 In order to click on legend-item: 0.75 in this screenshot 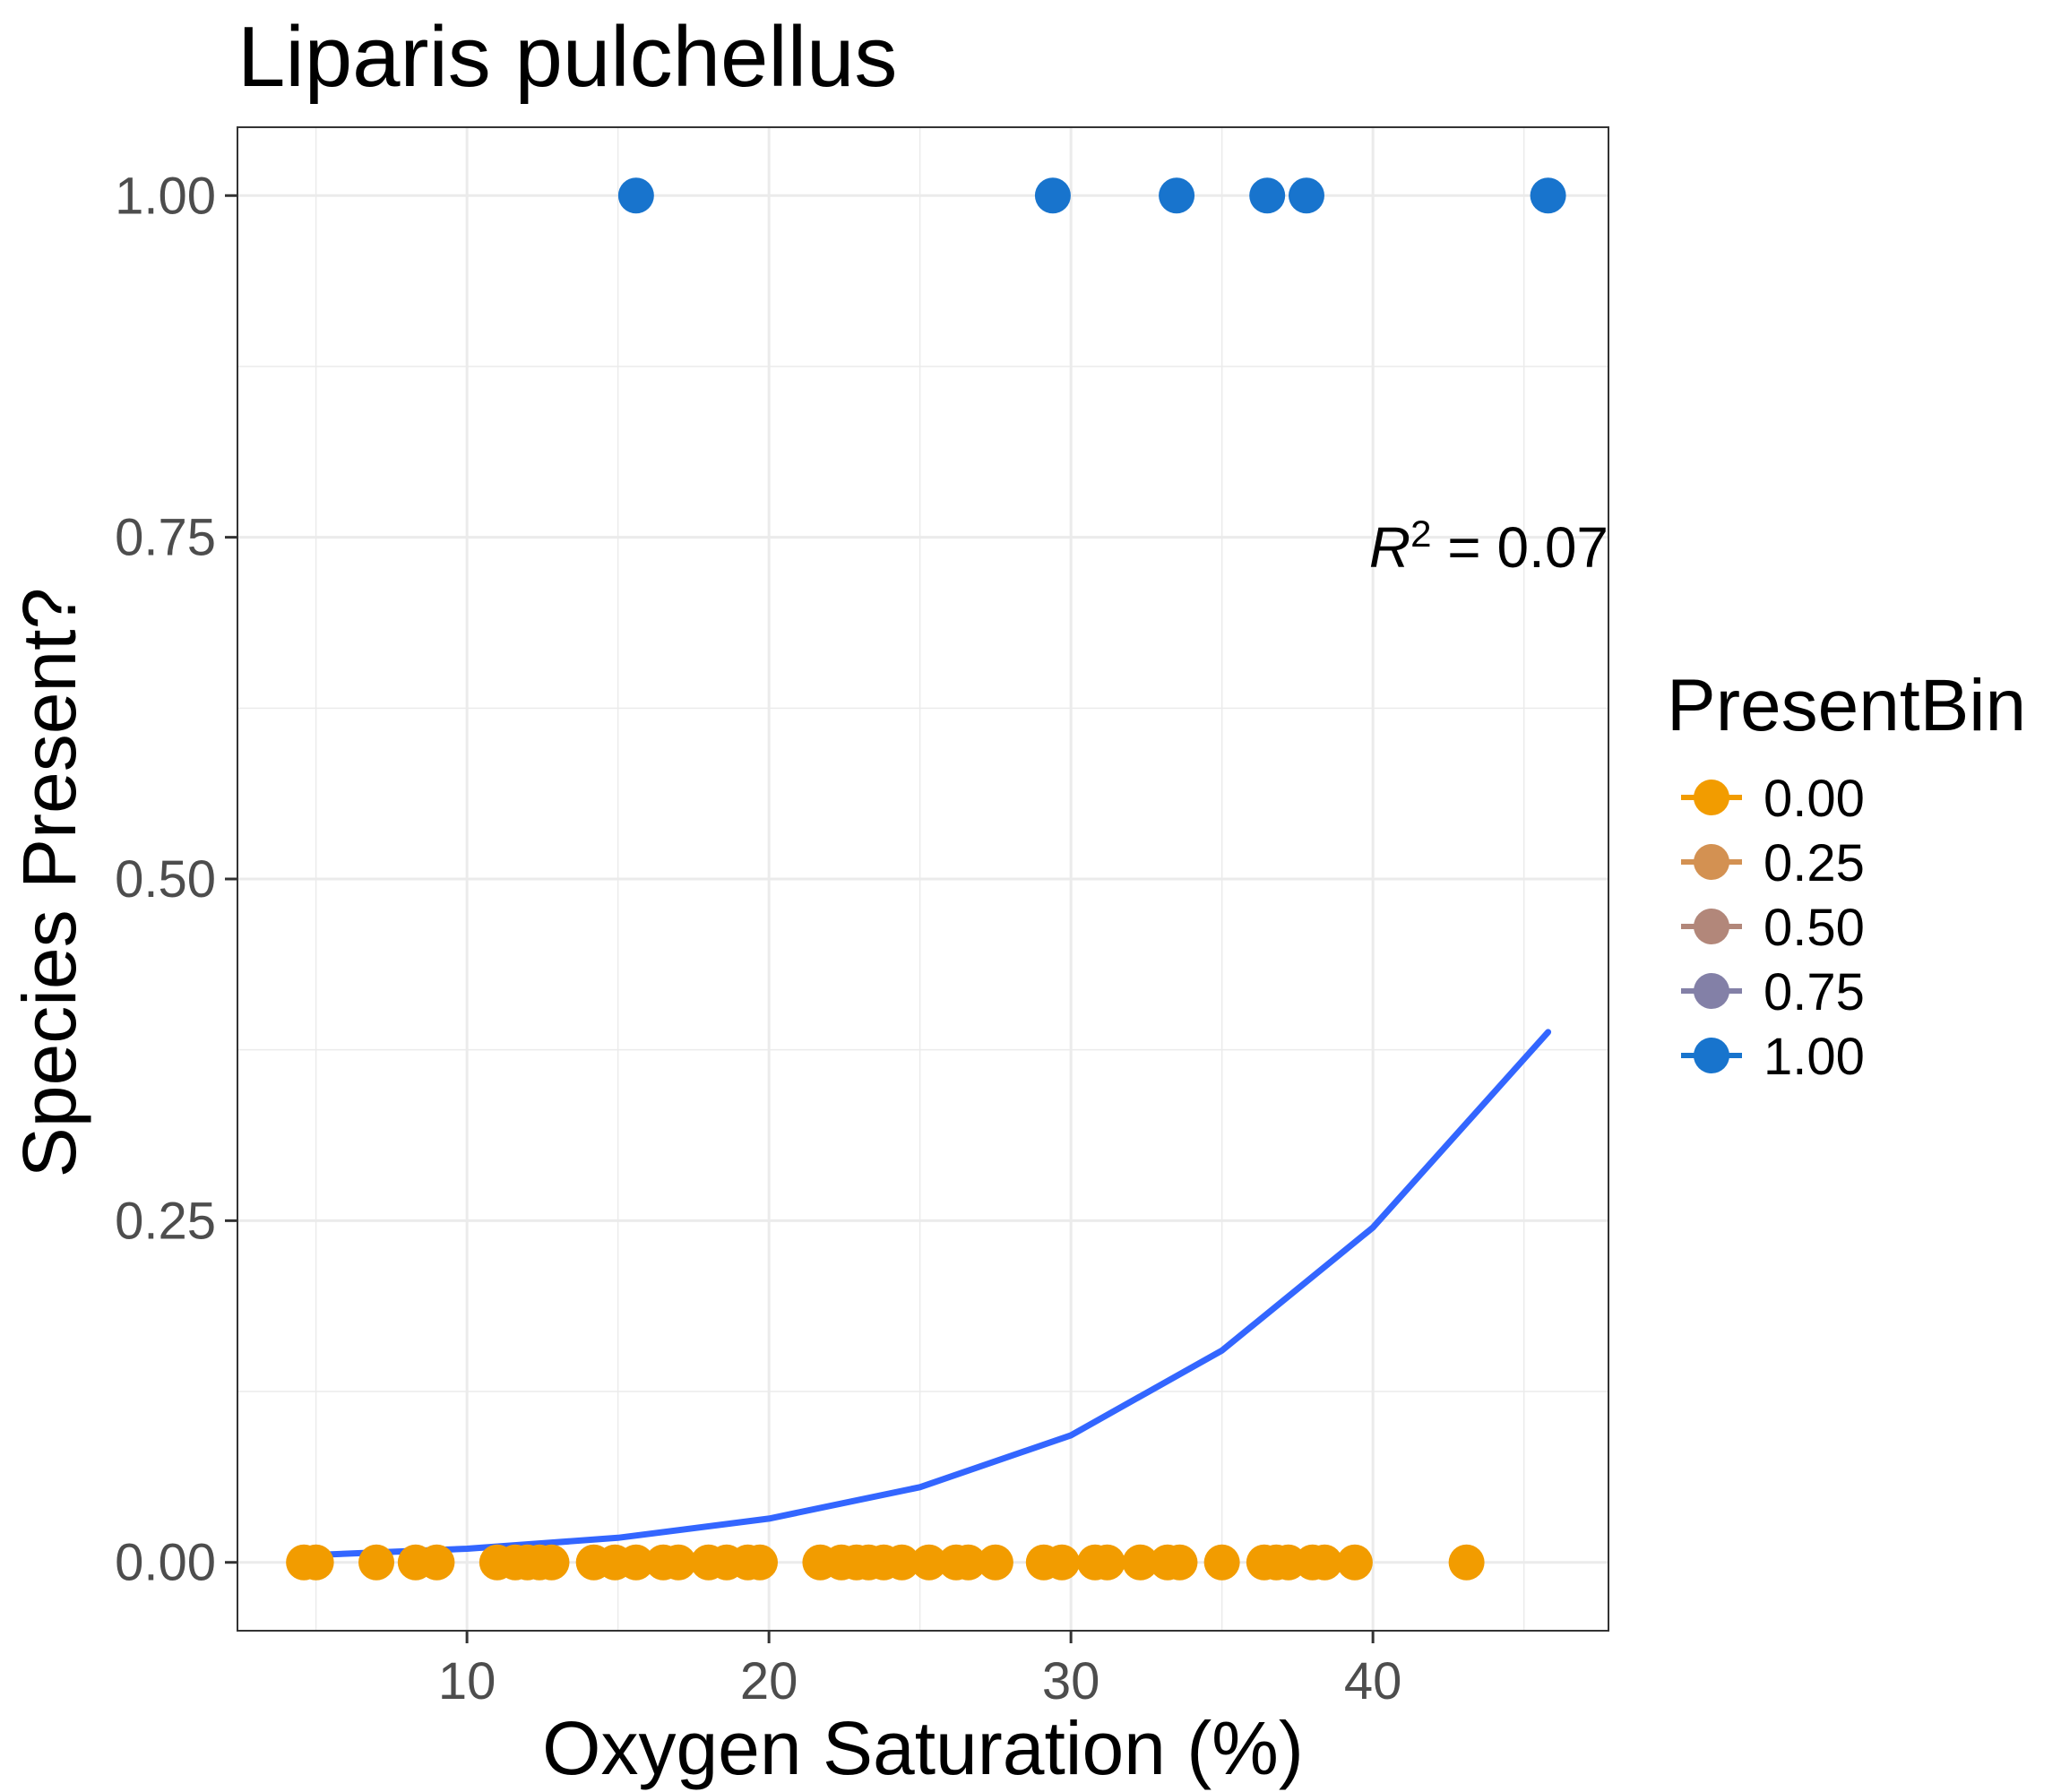, I will do `click(1773, 992)`.